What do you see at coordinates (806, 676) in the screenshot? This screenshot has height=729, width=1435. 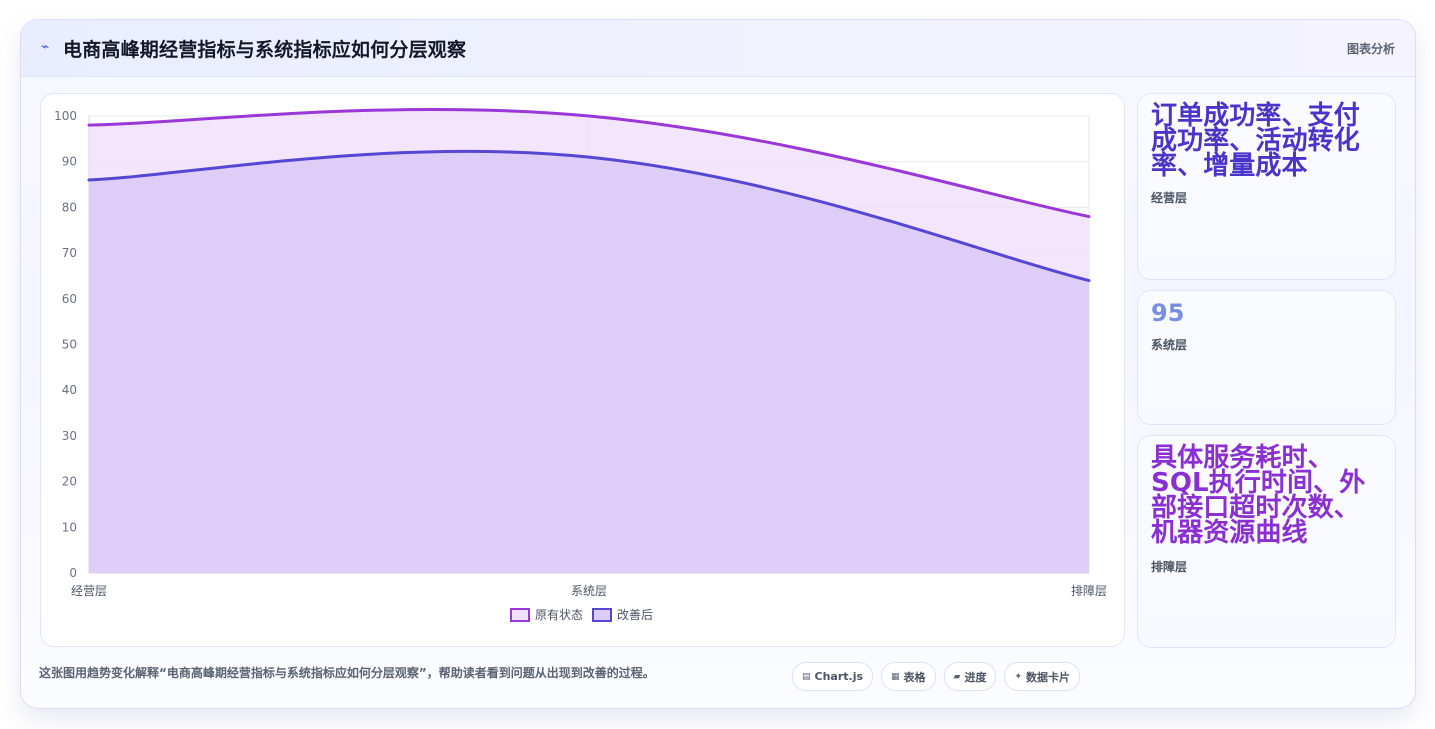 I see `chart-icon: ▤` at bounding box center [806, 676].